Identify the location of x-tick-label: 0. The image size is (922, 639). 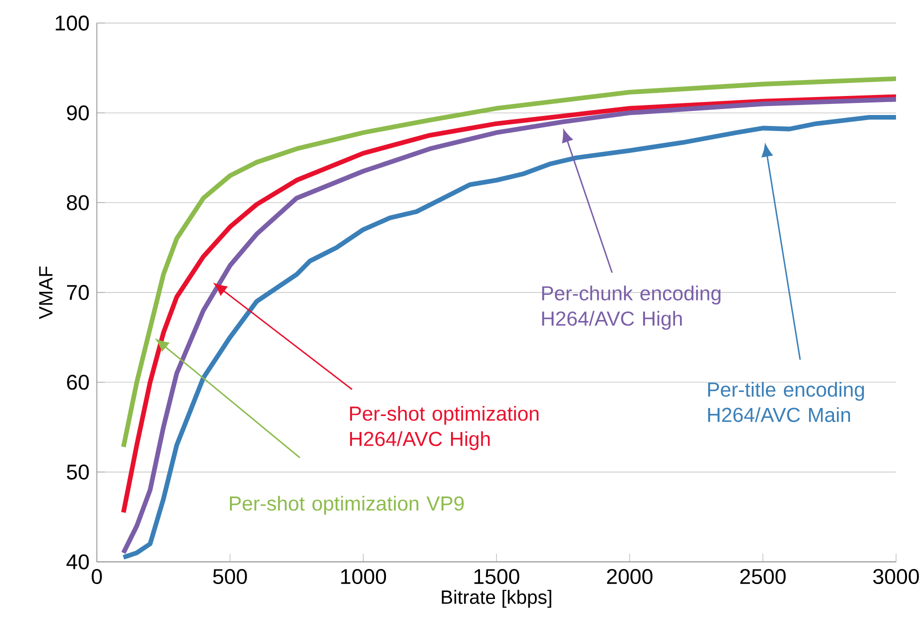
(97, 576).